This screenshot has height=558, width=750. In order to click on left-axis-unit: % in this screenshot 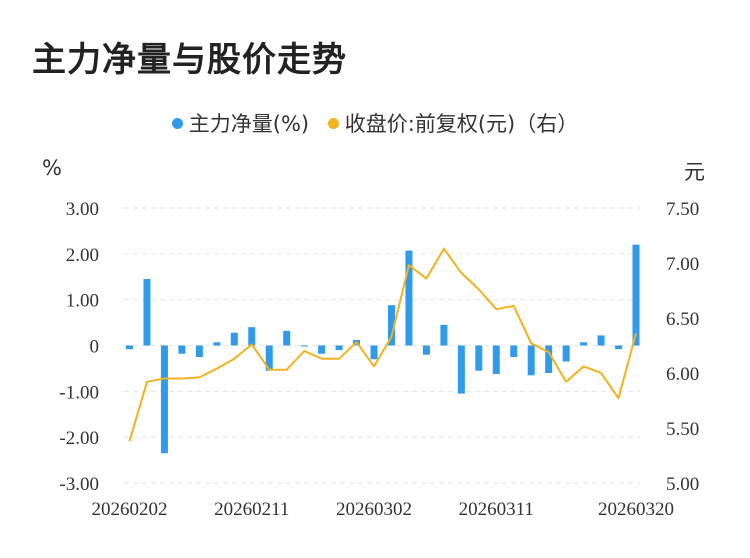, I will do `click(52, 168)`.